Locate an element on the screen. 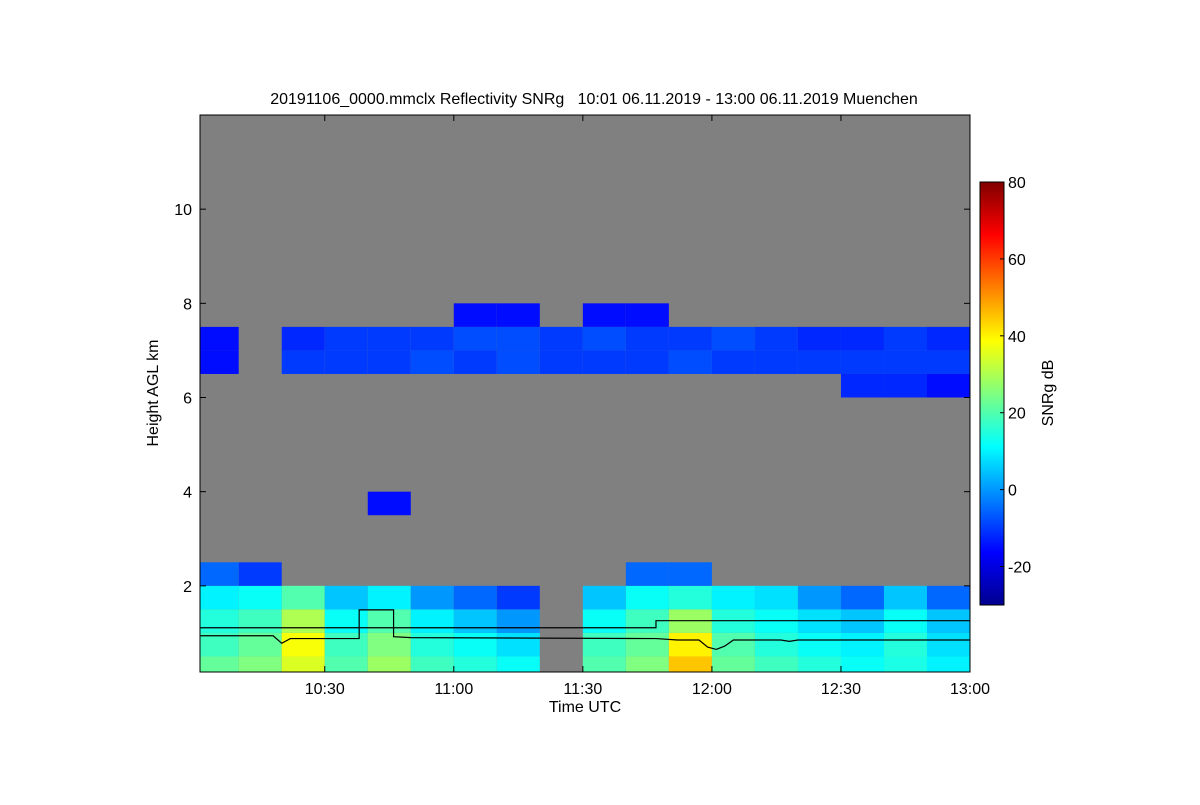  lower-line is located at coordinates (585, 630).